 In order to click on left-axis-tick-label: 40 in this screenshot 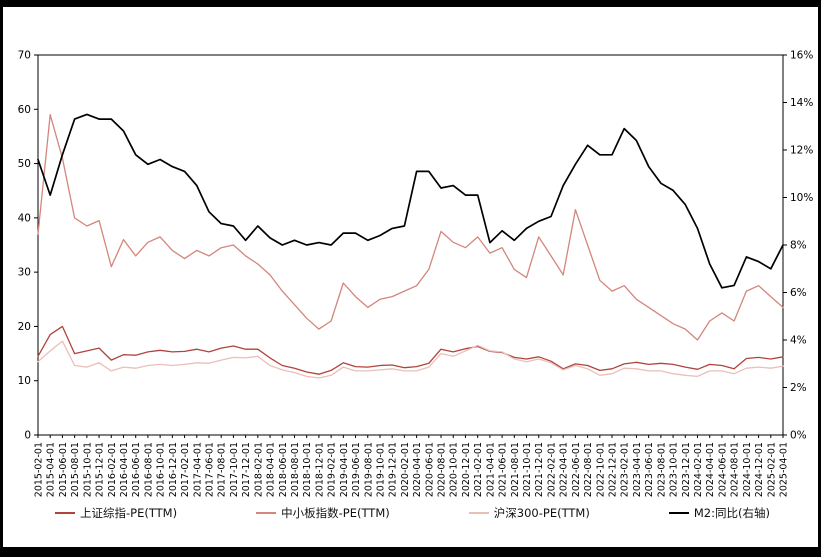, I will do `click(24, 218)`.